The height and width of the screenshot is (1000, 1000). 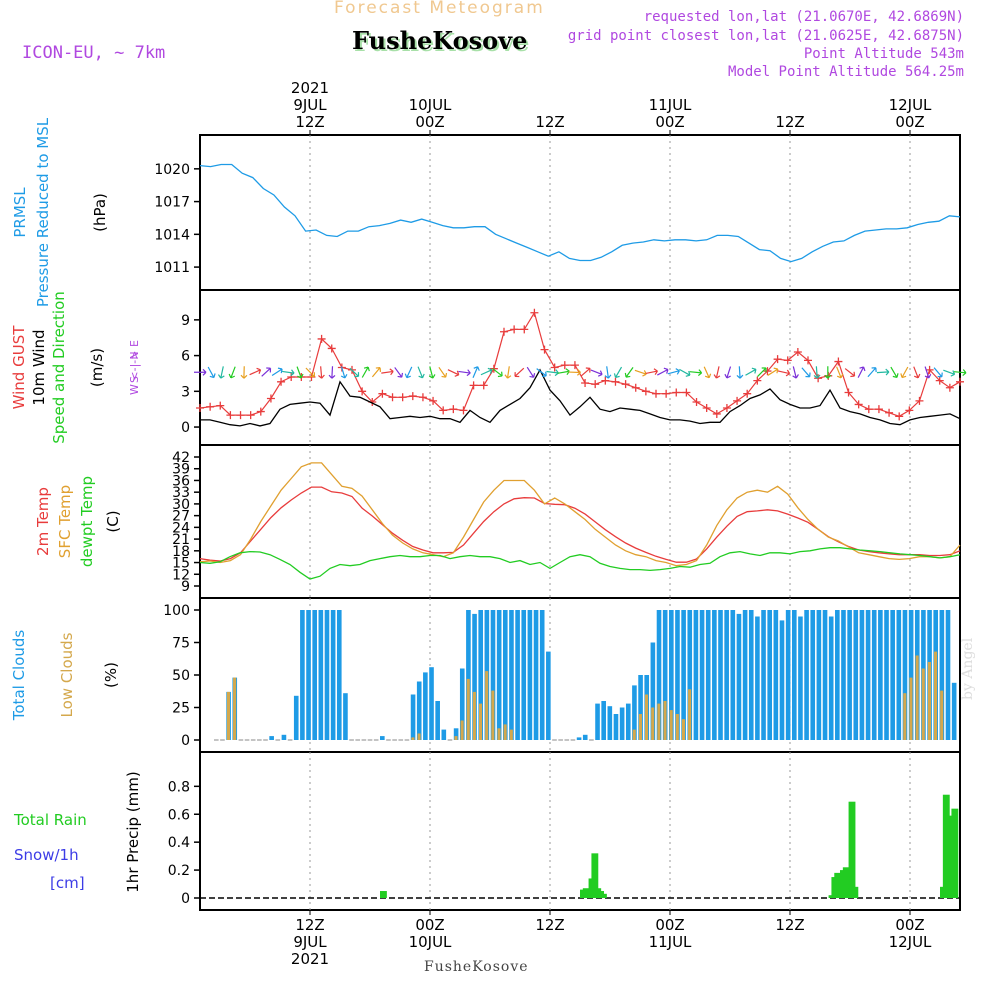 What do you see at coordinates (46, 855) in the screenshot?
I see `precip-snow-label: Snow/1h` at bounding box center [46, 855].